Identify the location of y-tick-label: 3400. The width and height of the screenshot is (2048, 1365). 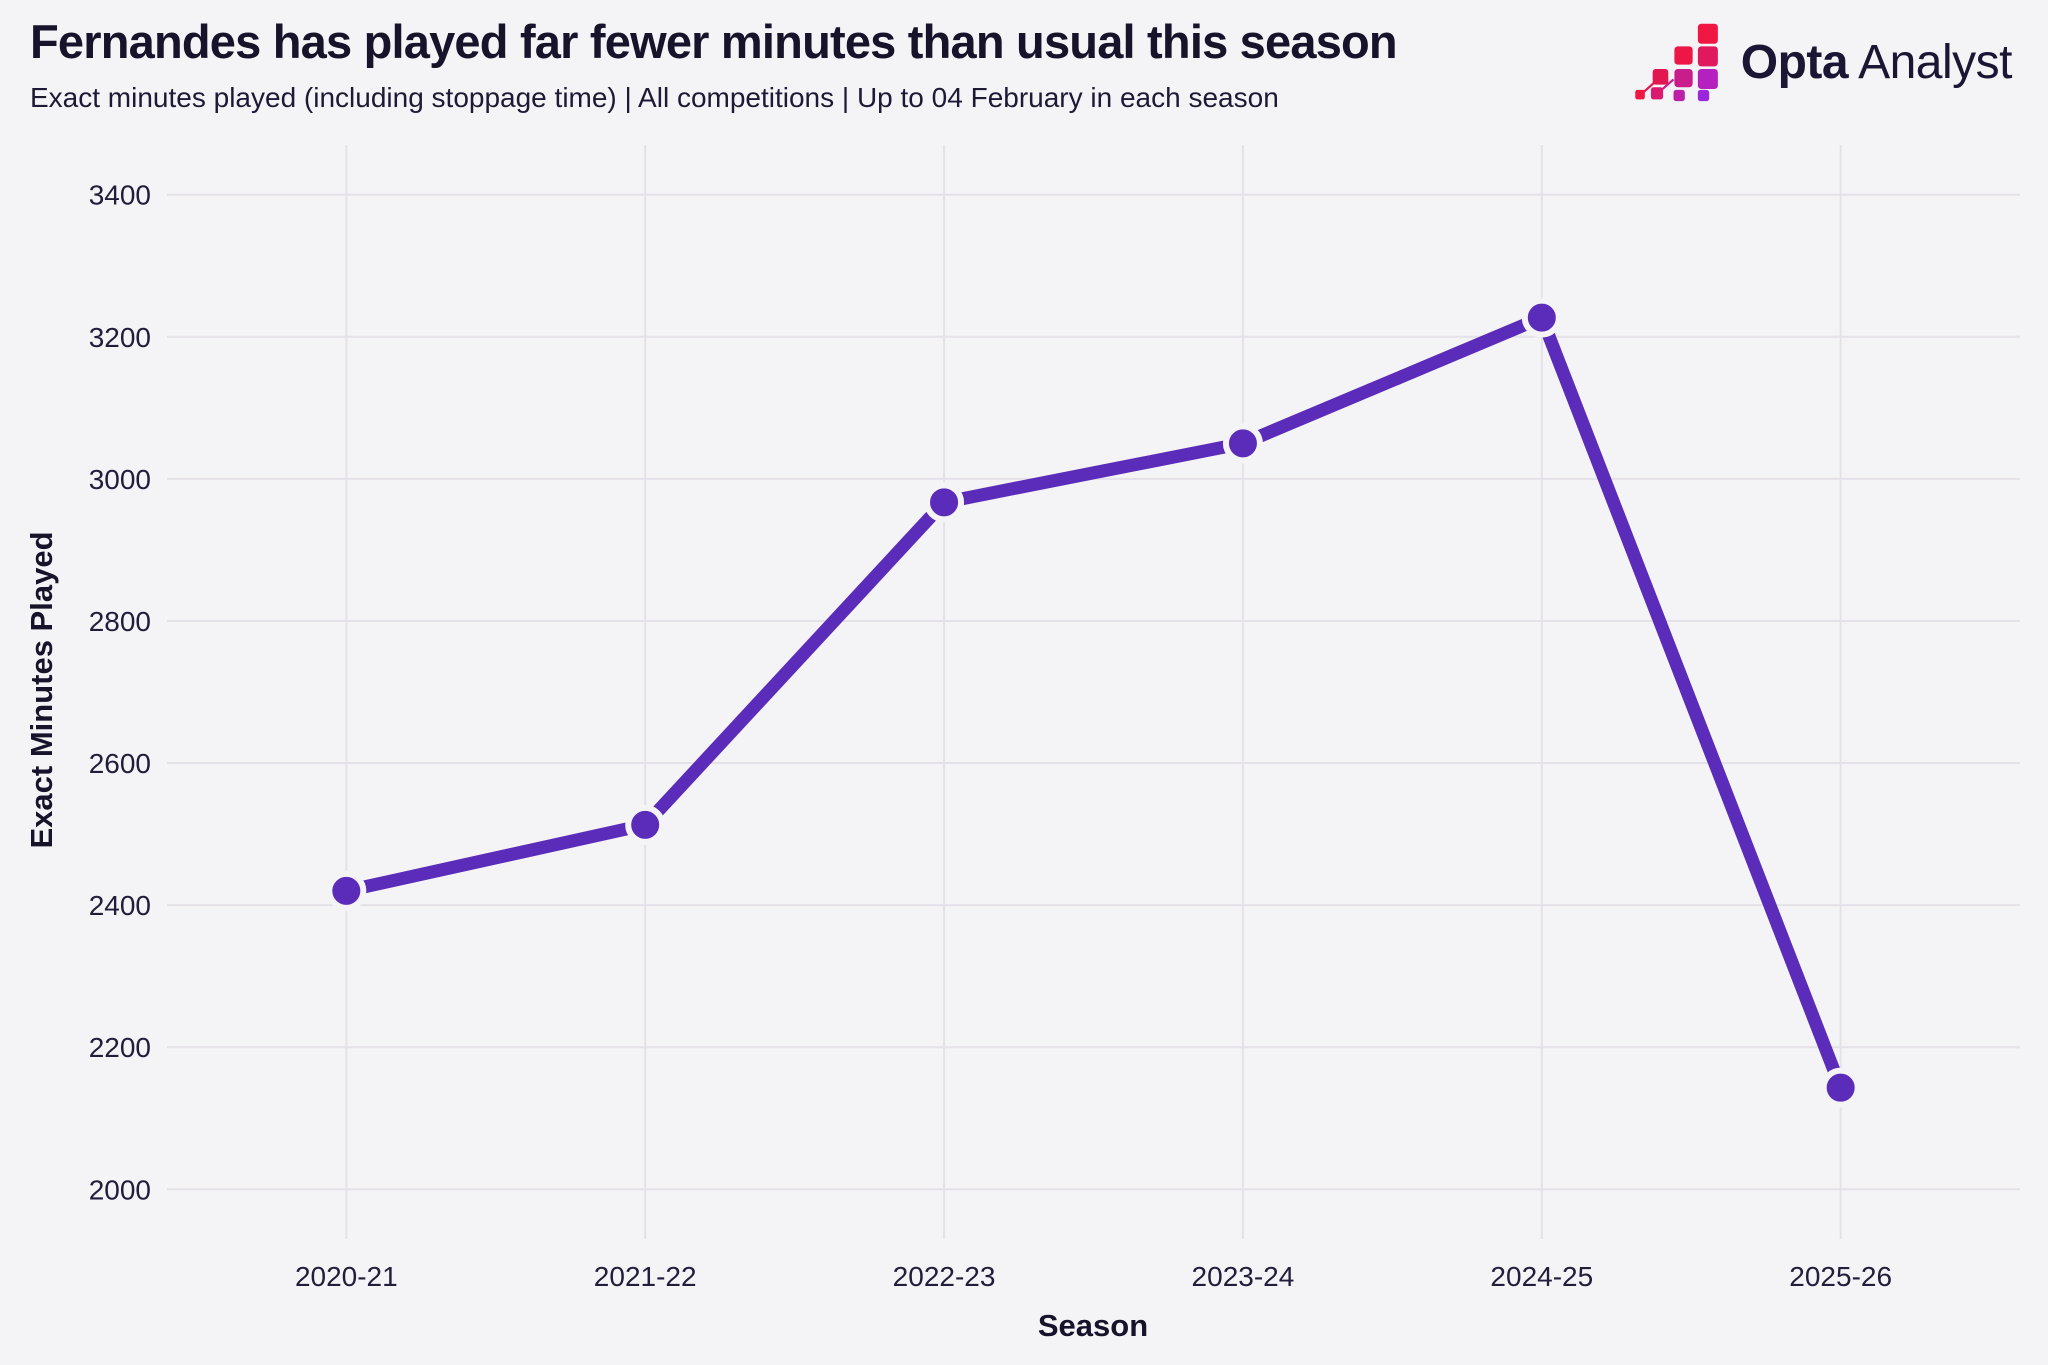
(120, 195).